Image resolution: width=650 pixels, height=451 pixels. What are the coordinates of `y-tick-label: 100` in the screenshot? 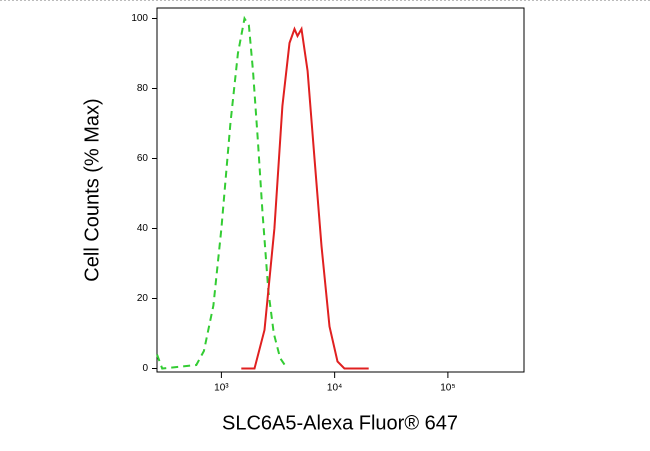 It's located at (139, 18).